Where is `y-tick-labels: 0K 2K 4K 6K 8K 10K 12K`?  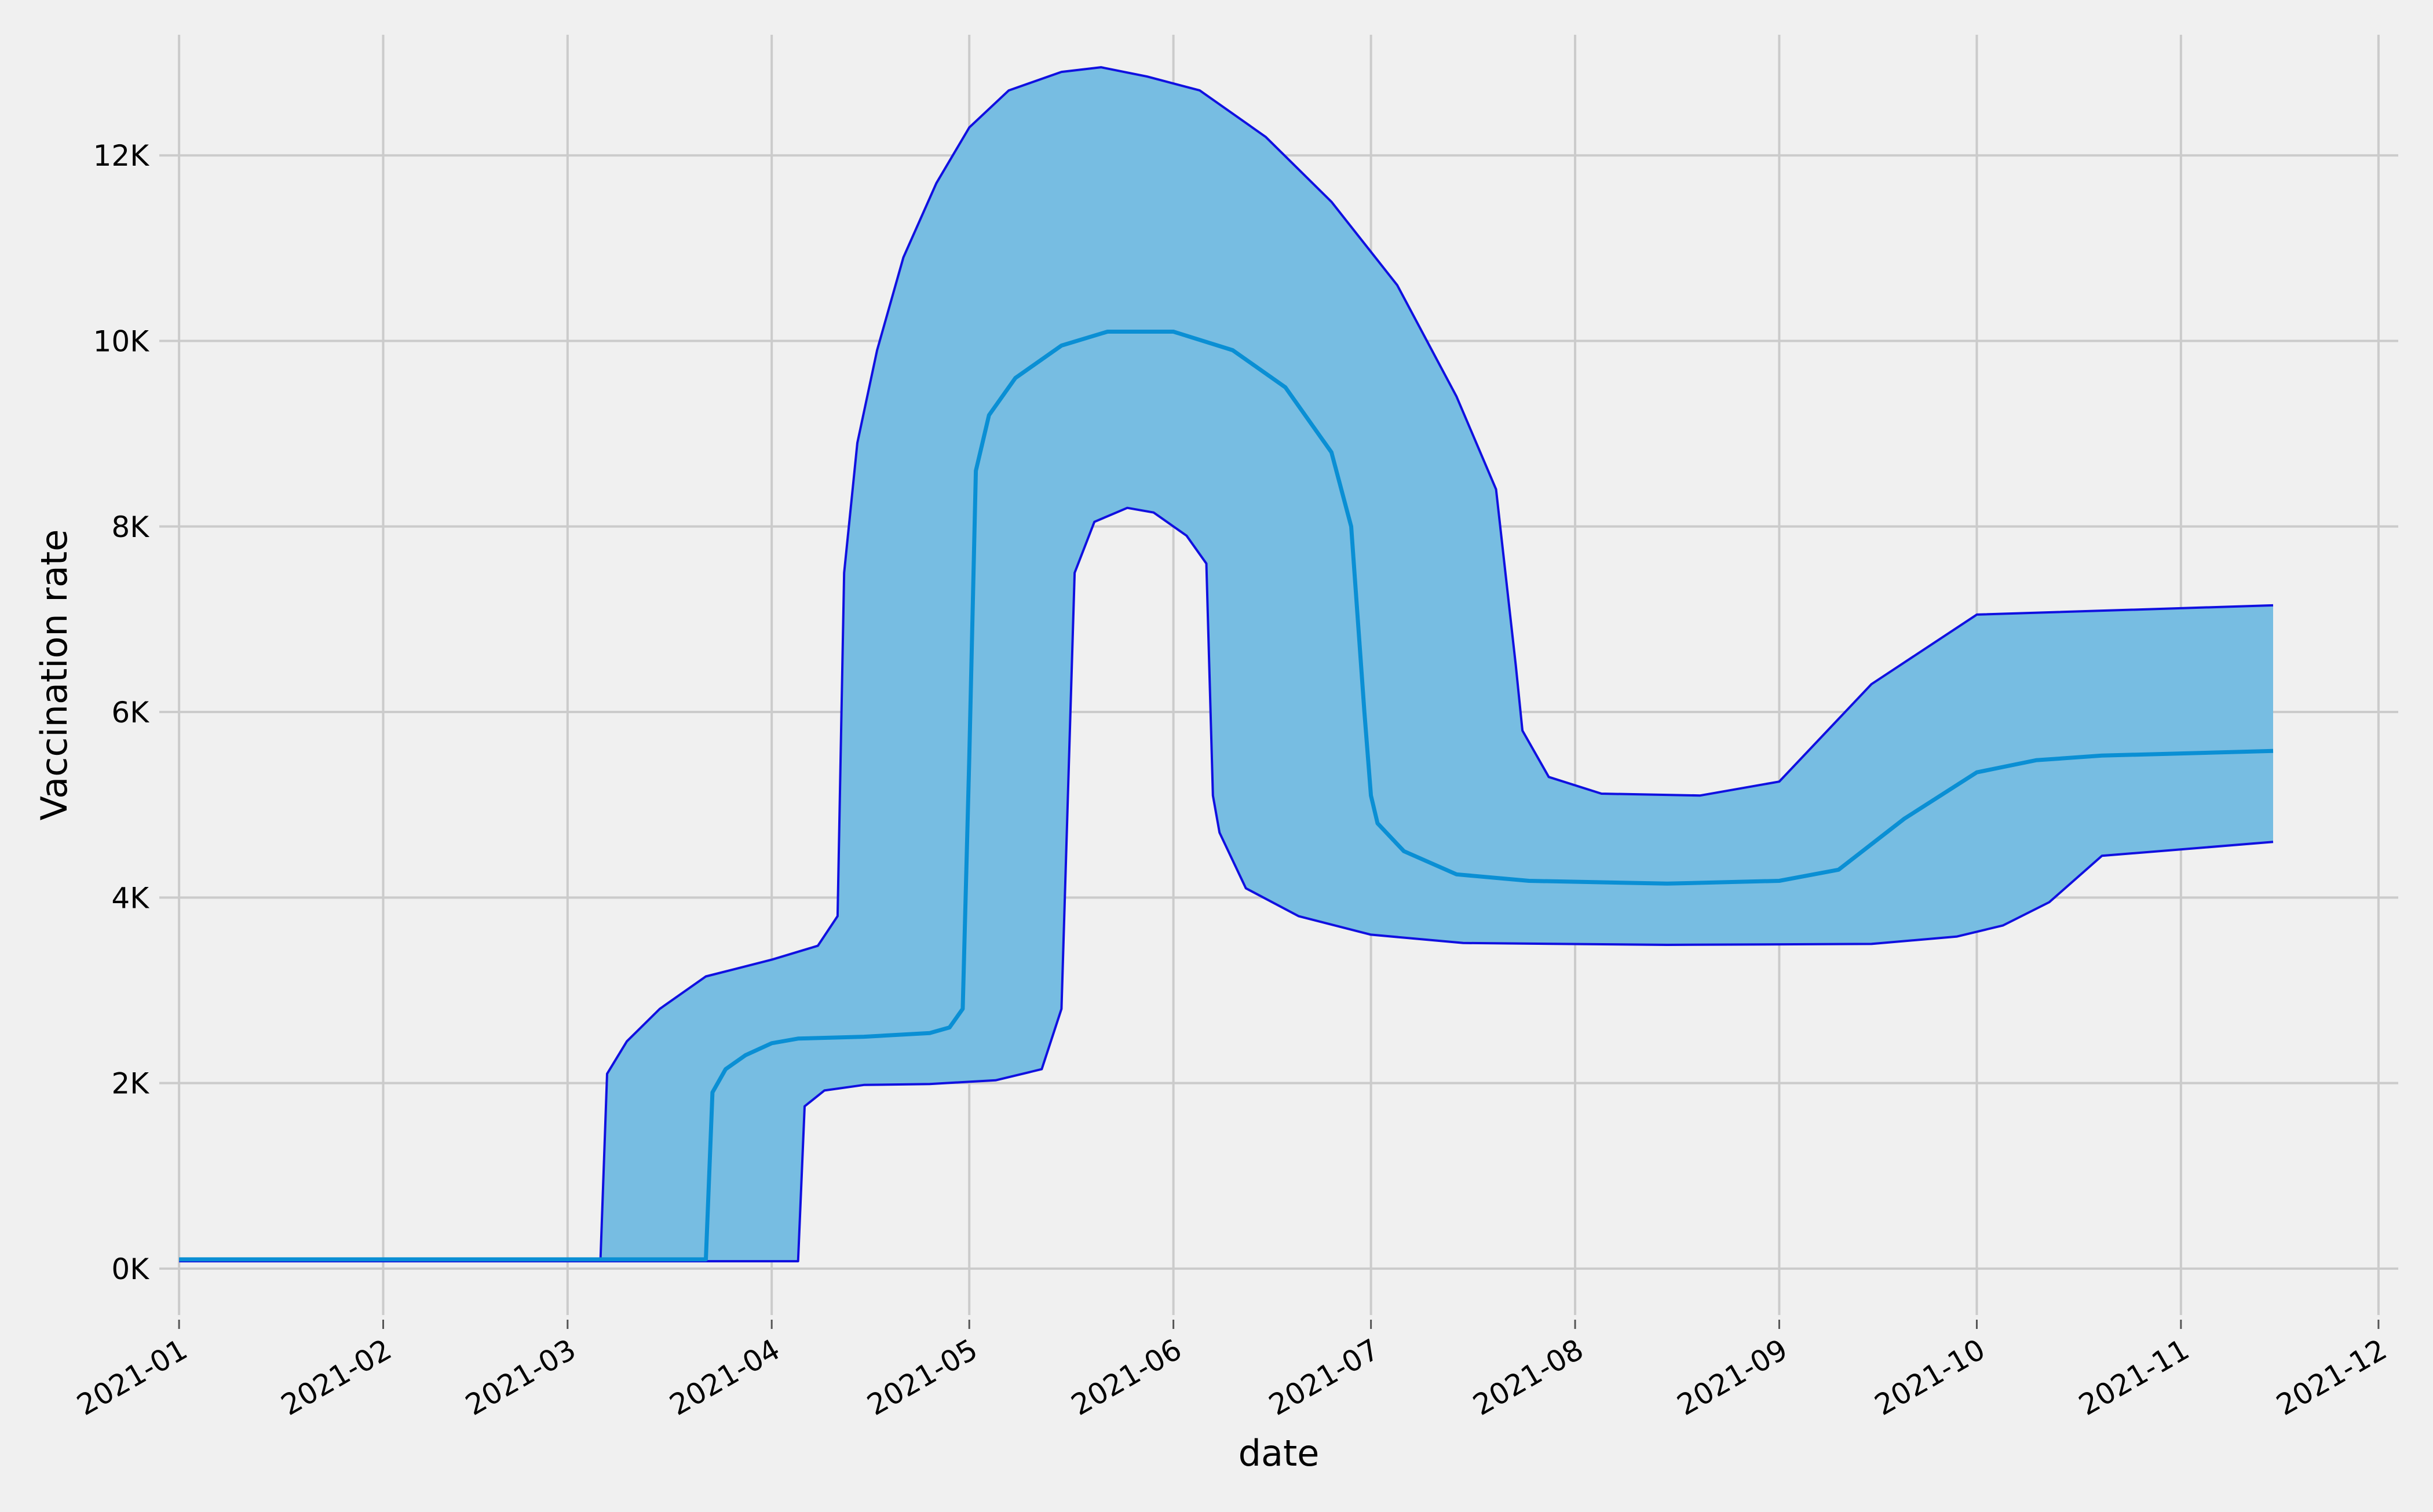 y-tick-labels: 0K 2K 4K 6K 8K 10K 12K is located at coordinates (121, 713).